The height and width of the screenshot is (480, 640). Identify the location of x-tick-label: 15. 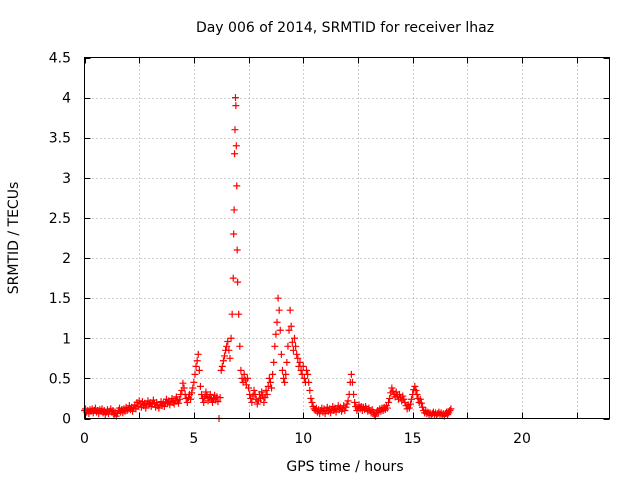
(413, 439).